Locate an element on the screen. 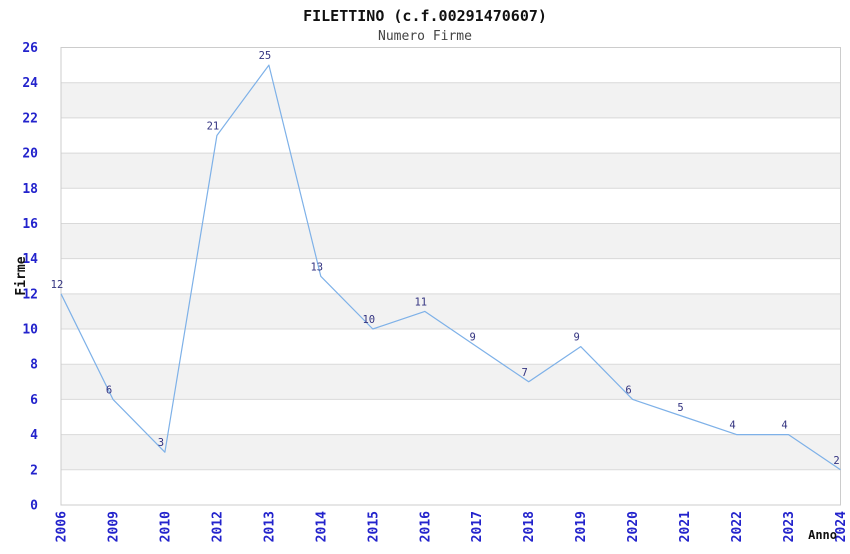 Image resolution: width=850 pixels, height=554 pixels. x-tick-label: 2022 is located at coordinates (737, 526).